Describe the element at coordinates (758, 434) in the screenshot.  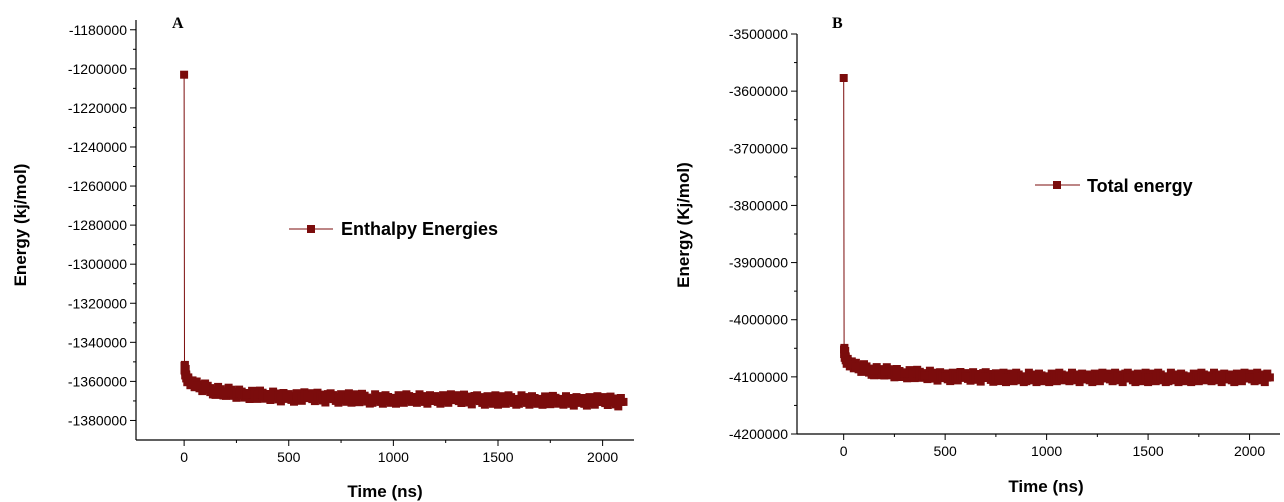
I see `panel-b-y-tick-label: -4200000` at that location.